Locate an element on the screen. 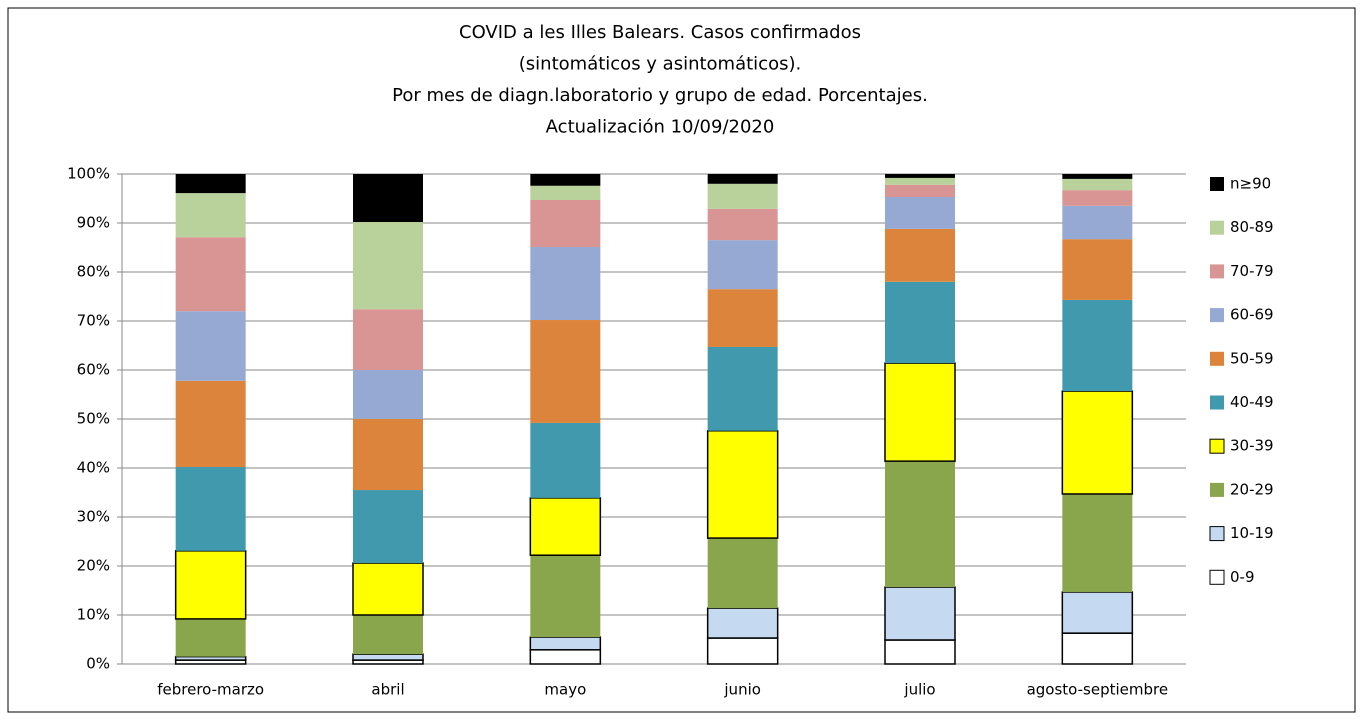 The height and width of the screenshot is (719, 1363). x-tick-label: febrero-marzo is located at coordinates (210, 690).